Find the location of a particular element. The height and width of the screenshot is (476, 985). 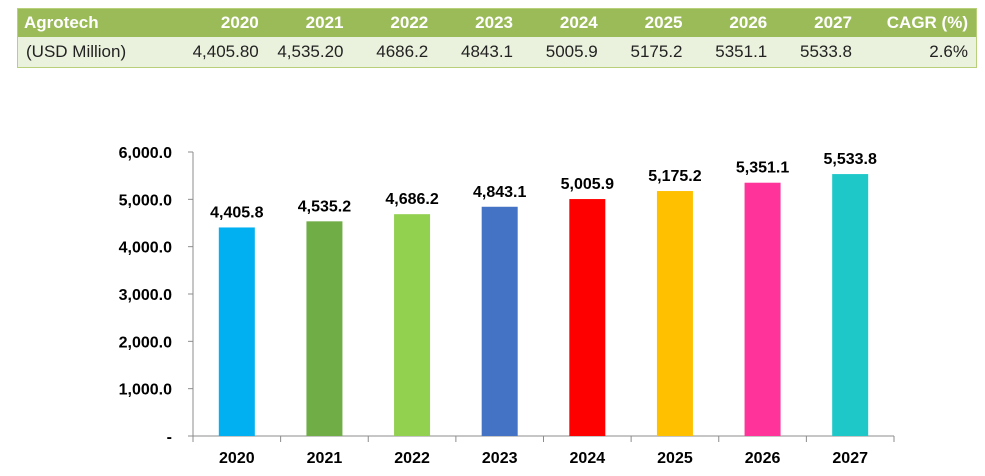

y-tick-label: 3,000.0 is located at coordinates (145, 295).